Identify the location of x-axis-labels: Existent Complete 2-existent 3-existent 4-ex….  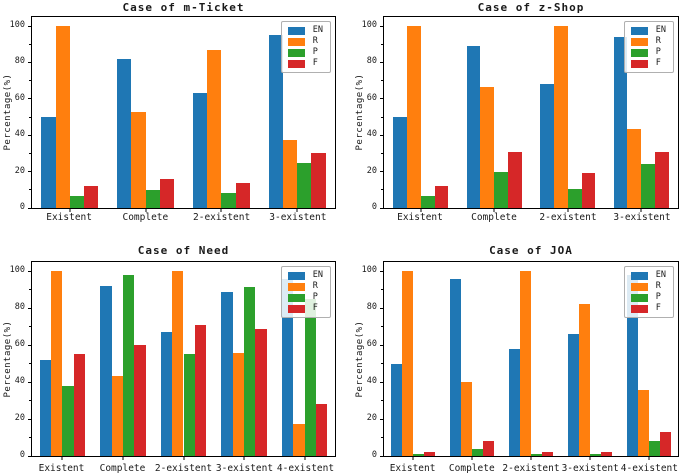
(531, 469).